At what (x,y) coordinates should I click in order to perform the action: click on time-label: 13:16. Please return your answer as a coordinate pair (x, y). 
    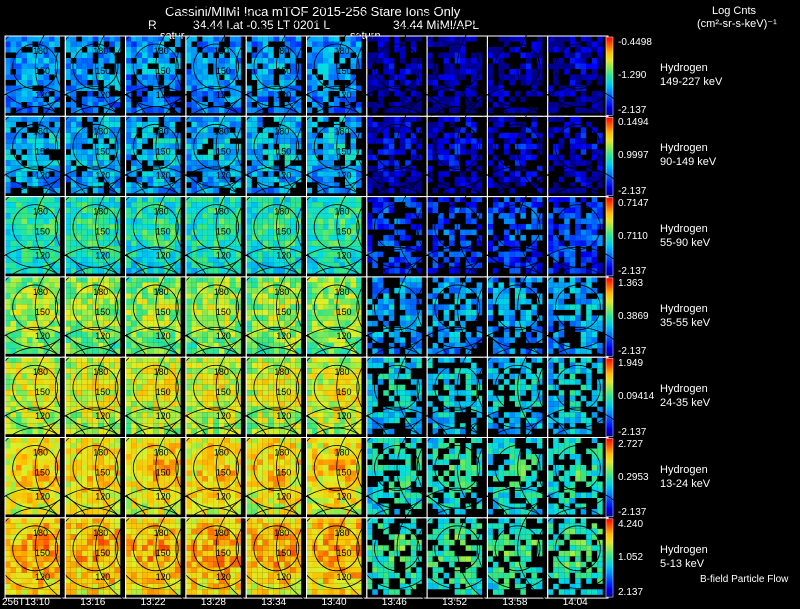
    Looking at the image, I should click on (93, 602).